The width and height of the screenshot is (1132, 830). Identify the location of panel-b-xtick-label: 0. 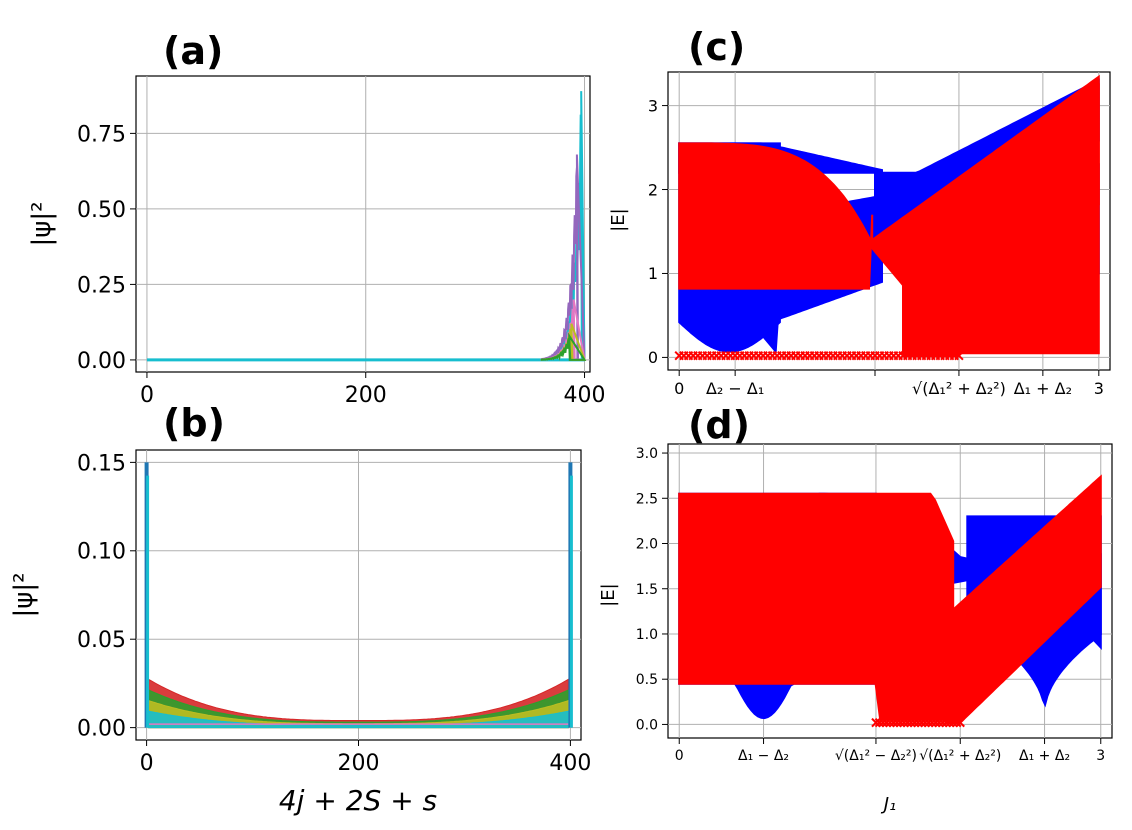
(147, 763).